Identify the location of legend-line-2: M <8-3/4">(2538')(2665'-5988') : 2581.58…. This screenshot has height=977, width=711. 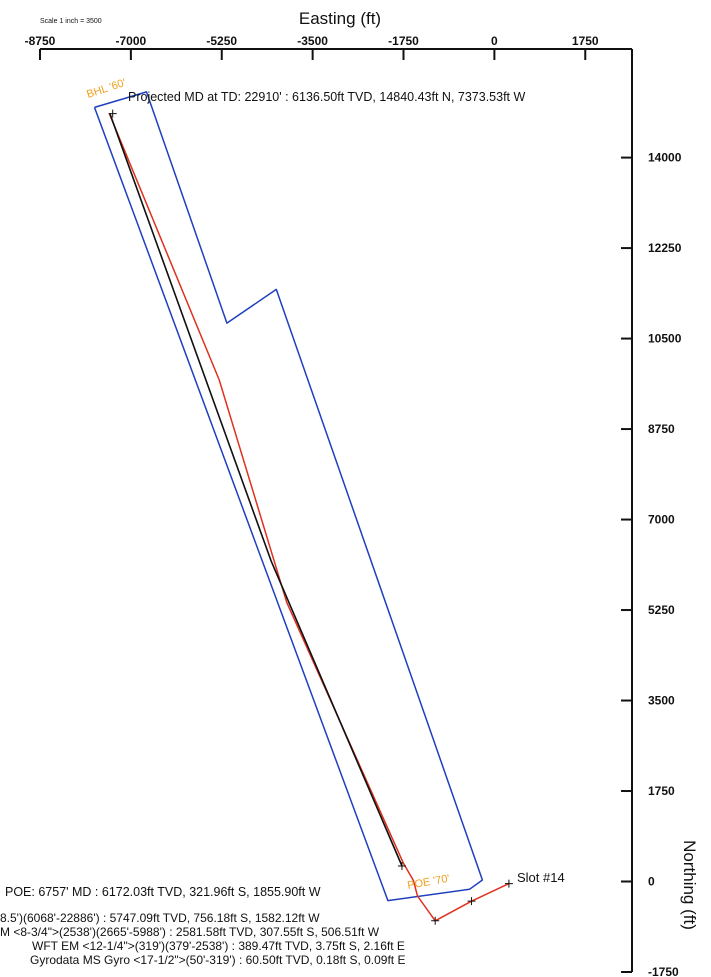
(190, 932).